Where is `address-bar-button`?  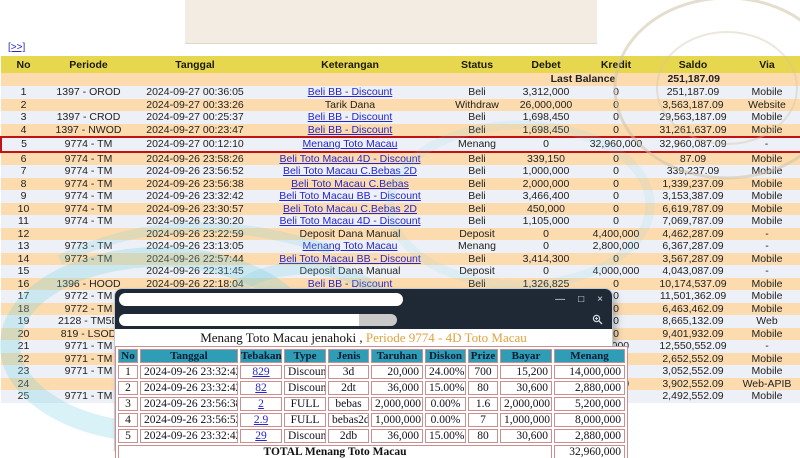
address-bar-button is located at coordinates (378, 319).